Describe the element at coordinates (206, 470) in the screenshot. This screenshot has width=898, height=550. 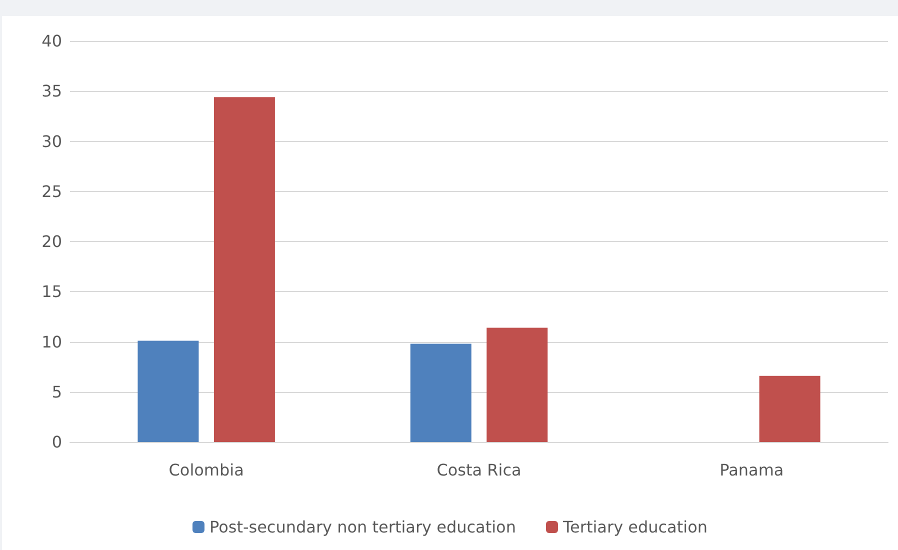
I see `x-tick-label: Colombia` at that location.